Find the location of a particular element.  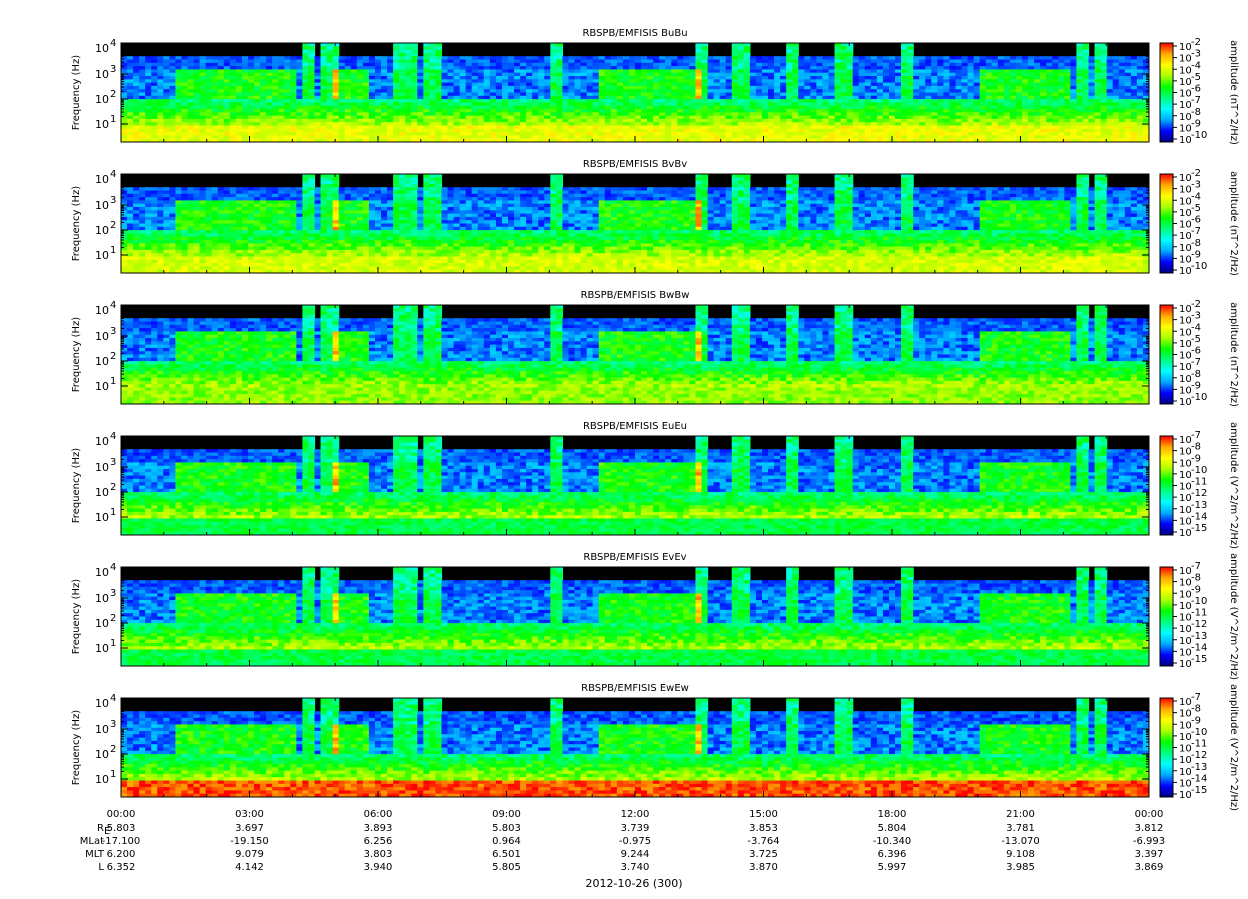

ephemeris-value: 6.396 is located at coordinates (892, 854).